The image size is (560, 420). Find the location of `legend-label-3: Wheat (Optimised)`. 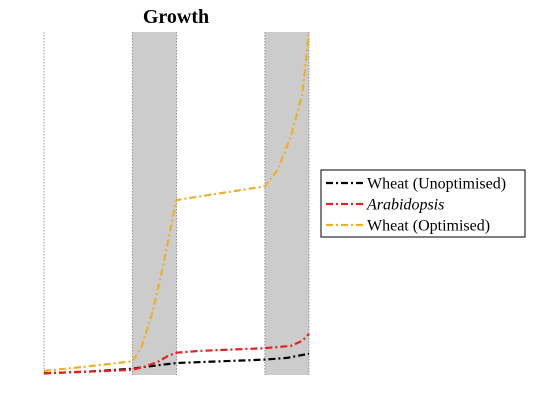

legend-label-3: Wheat (Optimised) is located at coordinates (428, 226).